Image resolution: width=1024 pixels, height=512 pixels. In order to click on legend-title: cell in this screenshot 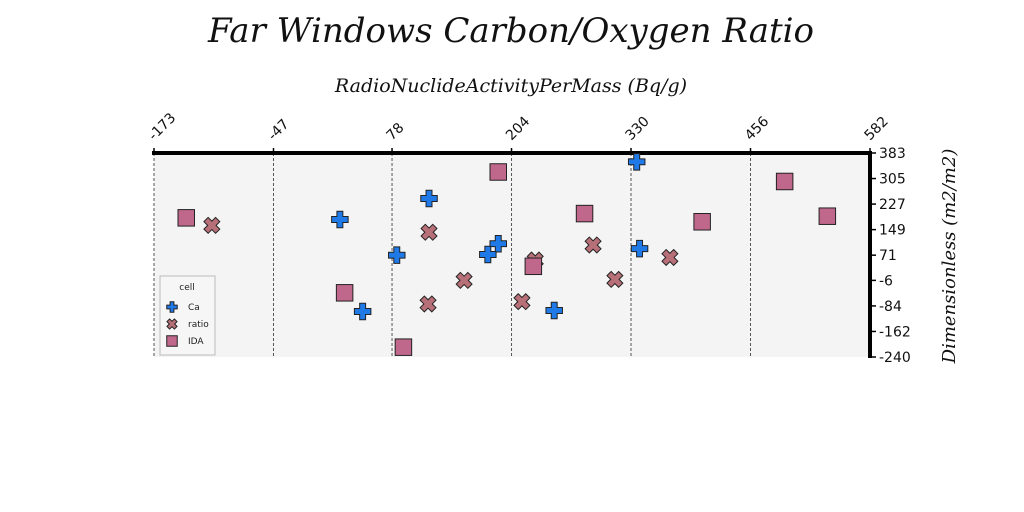, I will do `click(187, 288)`.